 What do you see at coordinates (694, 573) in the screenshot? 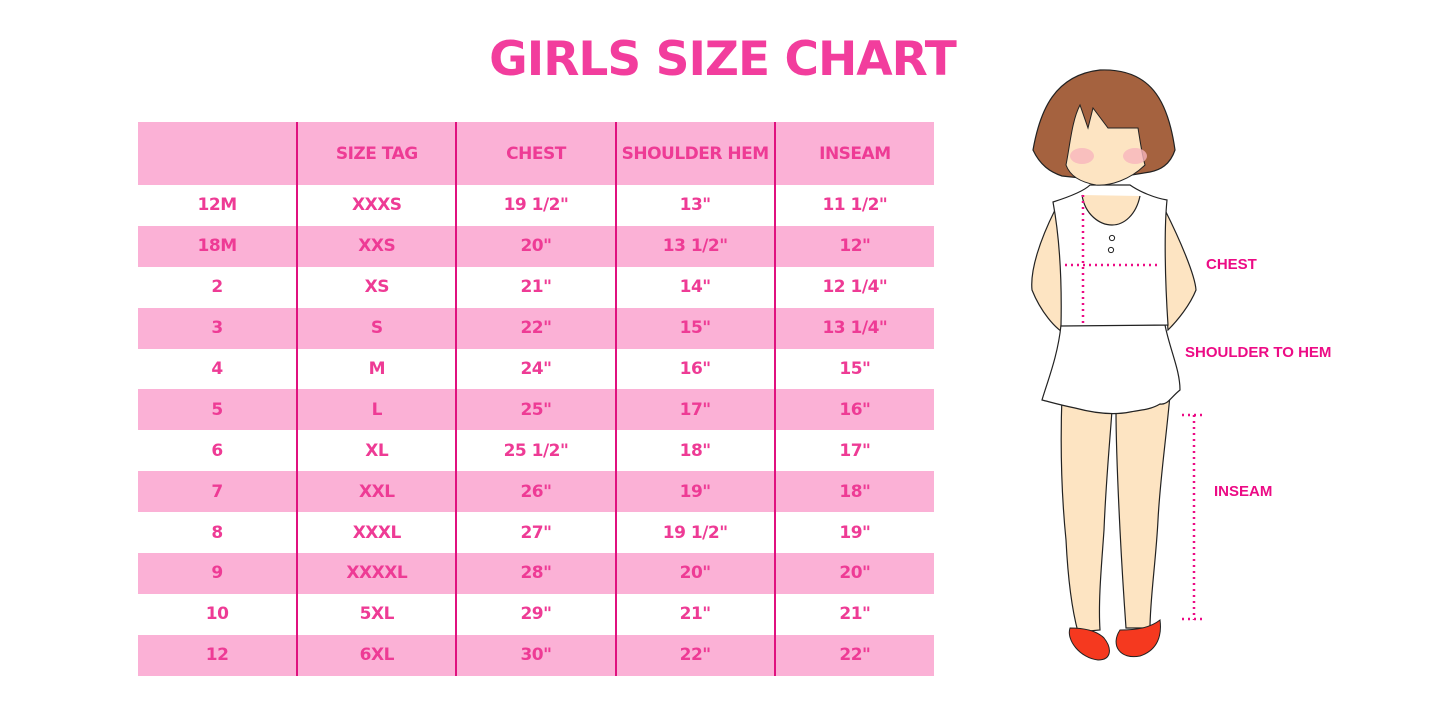
I see `cell-shoulder-hem: 20"` at bounding box center [694, 573].